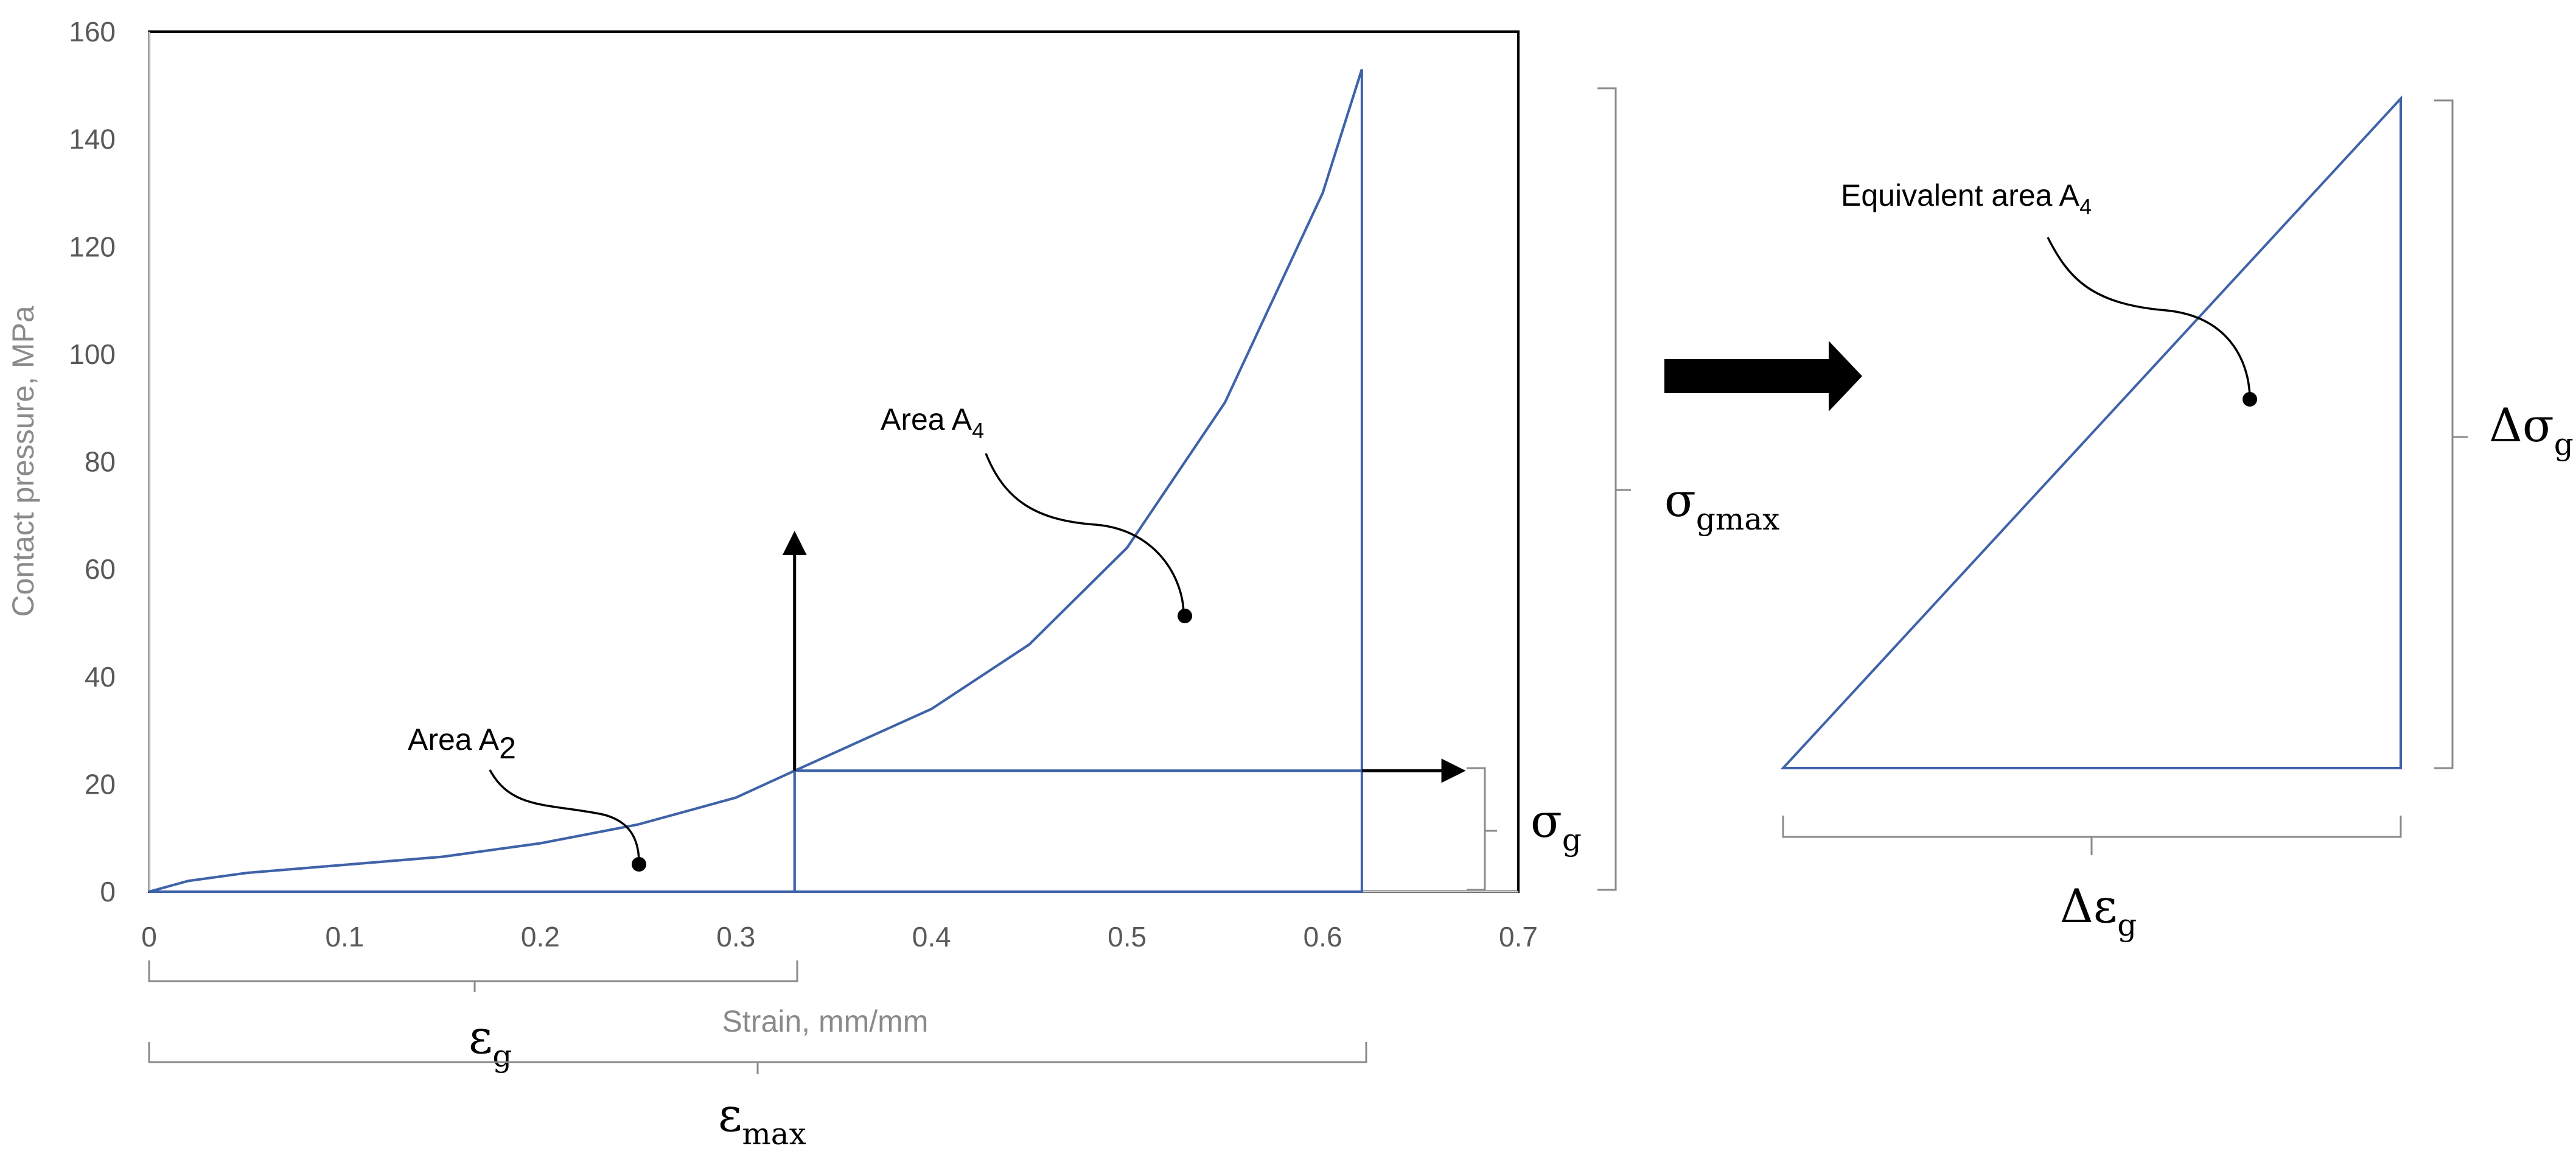 The image size is (2576, 1154). Describe the element at coordinates (100, 677) in the screenshot. I see `y-tick-label: 40` at that location.